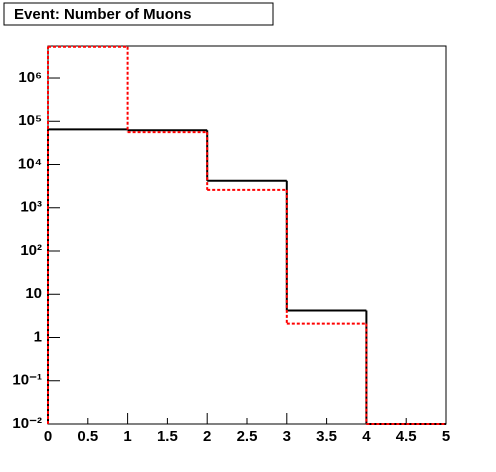 This screenshot has width=496, height=472. What do you see at coordinates (31, 207) in the screenshot?
I see `y-tick-label: 10³` at bounding box center [31, 207].